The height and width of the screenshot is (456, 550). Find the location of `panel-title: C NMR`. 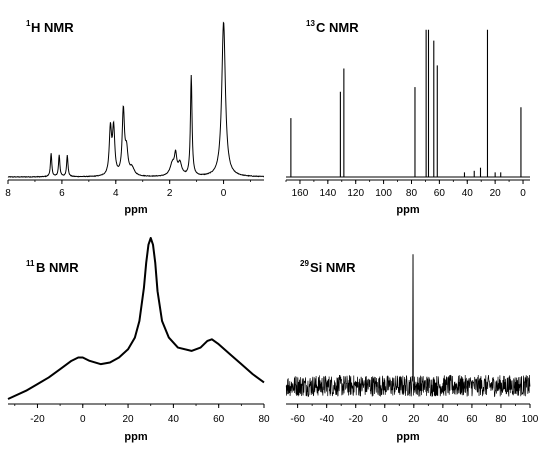

panel-title: C NMR is located at coordinates (337, 27).